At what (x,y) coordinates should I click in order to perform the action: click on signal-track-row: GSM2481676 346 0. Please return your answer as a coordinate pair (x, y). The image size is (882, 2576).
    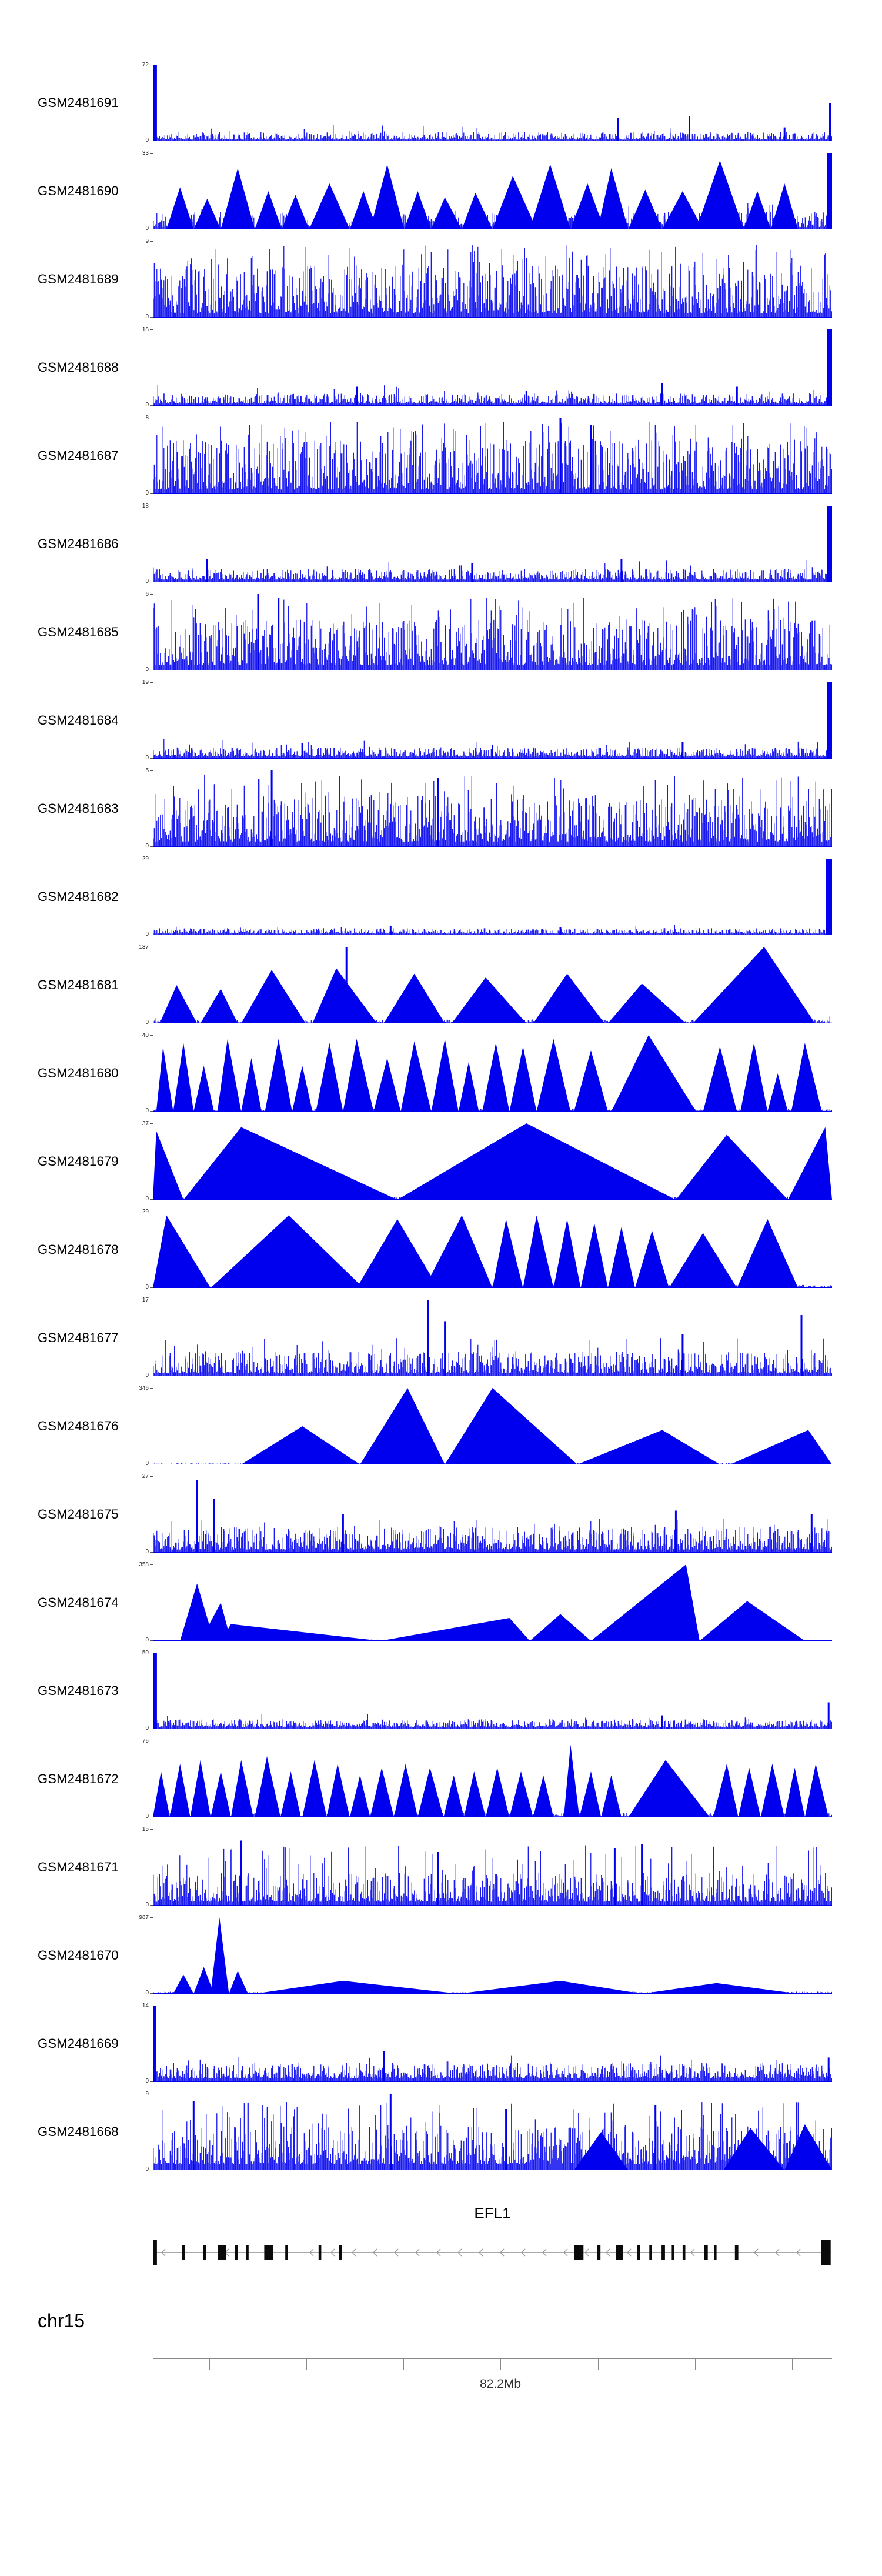
    Looking at the image, I should click on (441, 1426).